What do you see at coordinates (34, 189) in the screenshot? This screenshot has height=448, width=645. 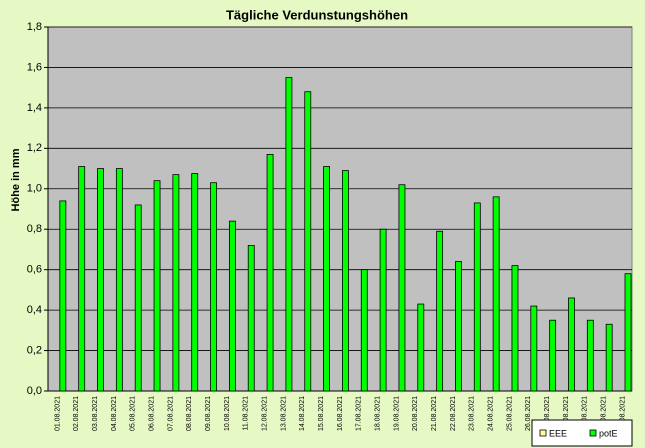 I see `y-tick-label: 1,0` at bounding box center [34, 189].